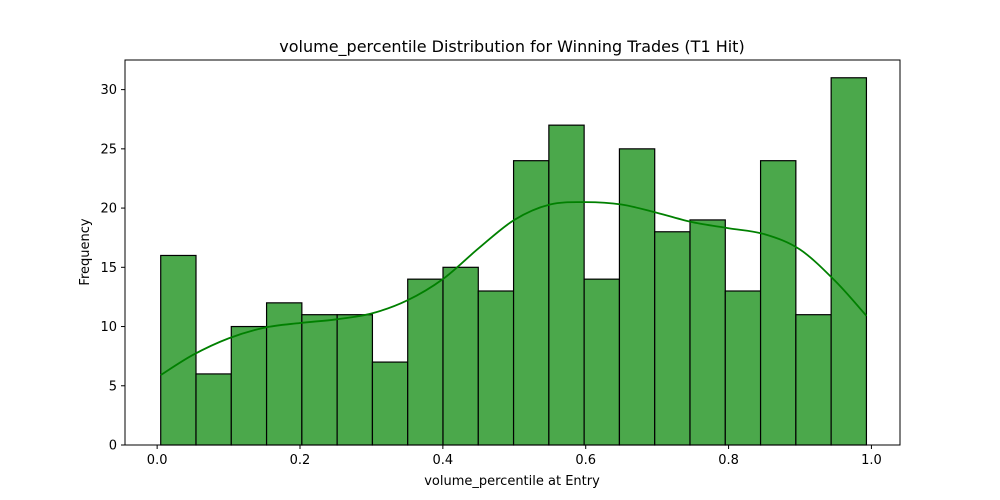 This screenshot has height=500, width=1000. I want to click on x-tick-label: 0.8, so click(728, 460).